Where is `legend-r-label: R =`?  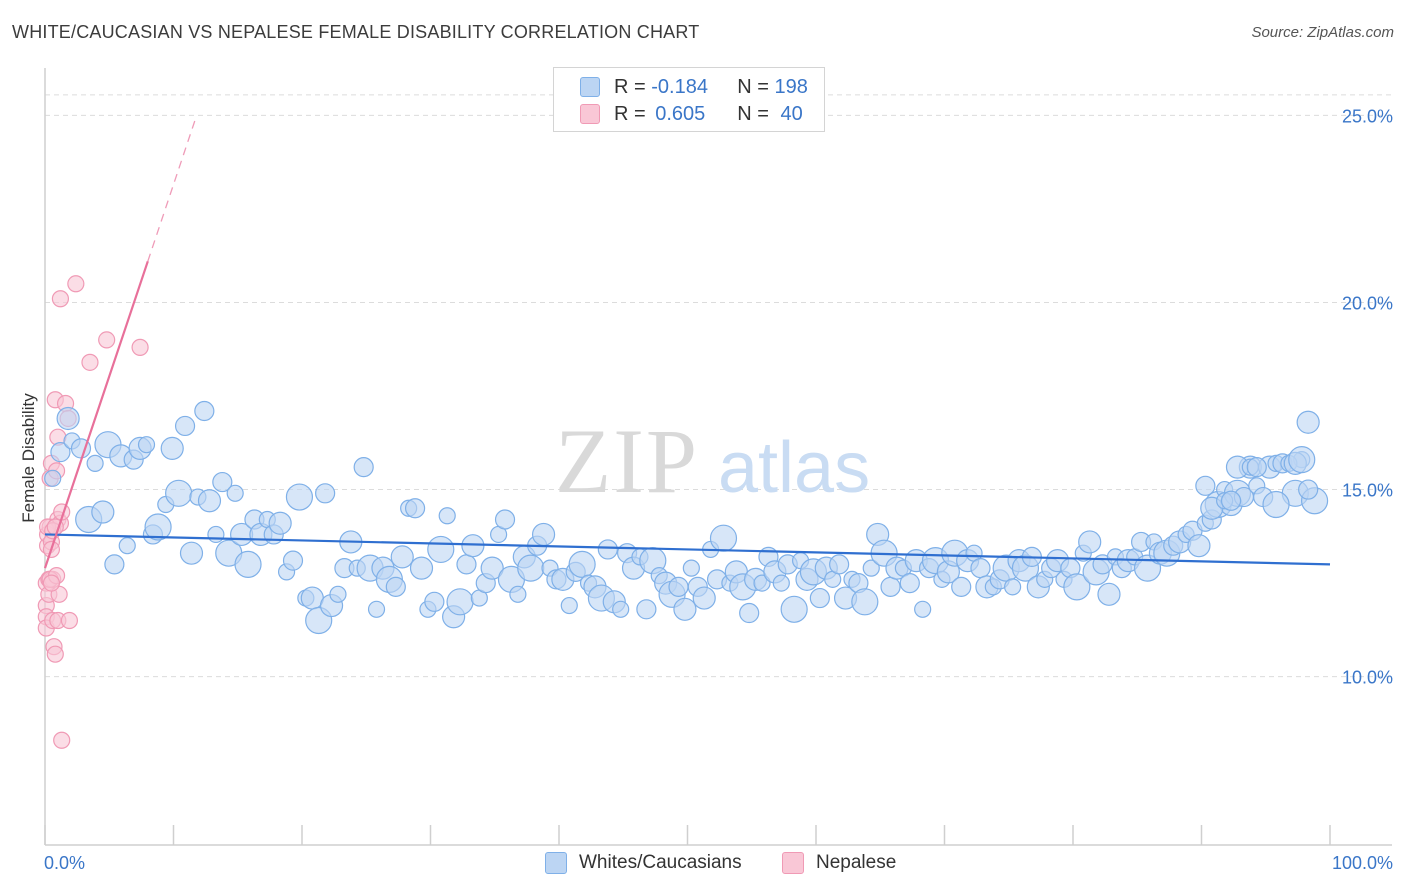
legend-r-label: R = is located at coordinates (630, 113).